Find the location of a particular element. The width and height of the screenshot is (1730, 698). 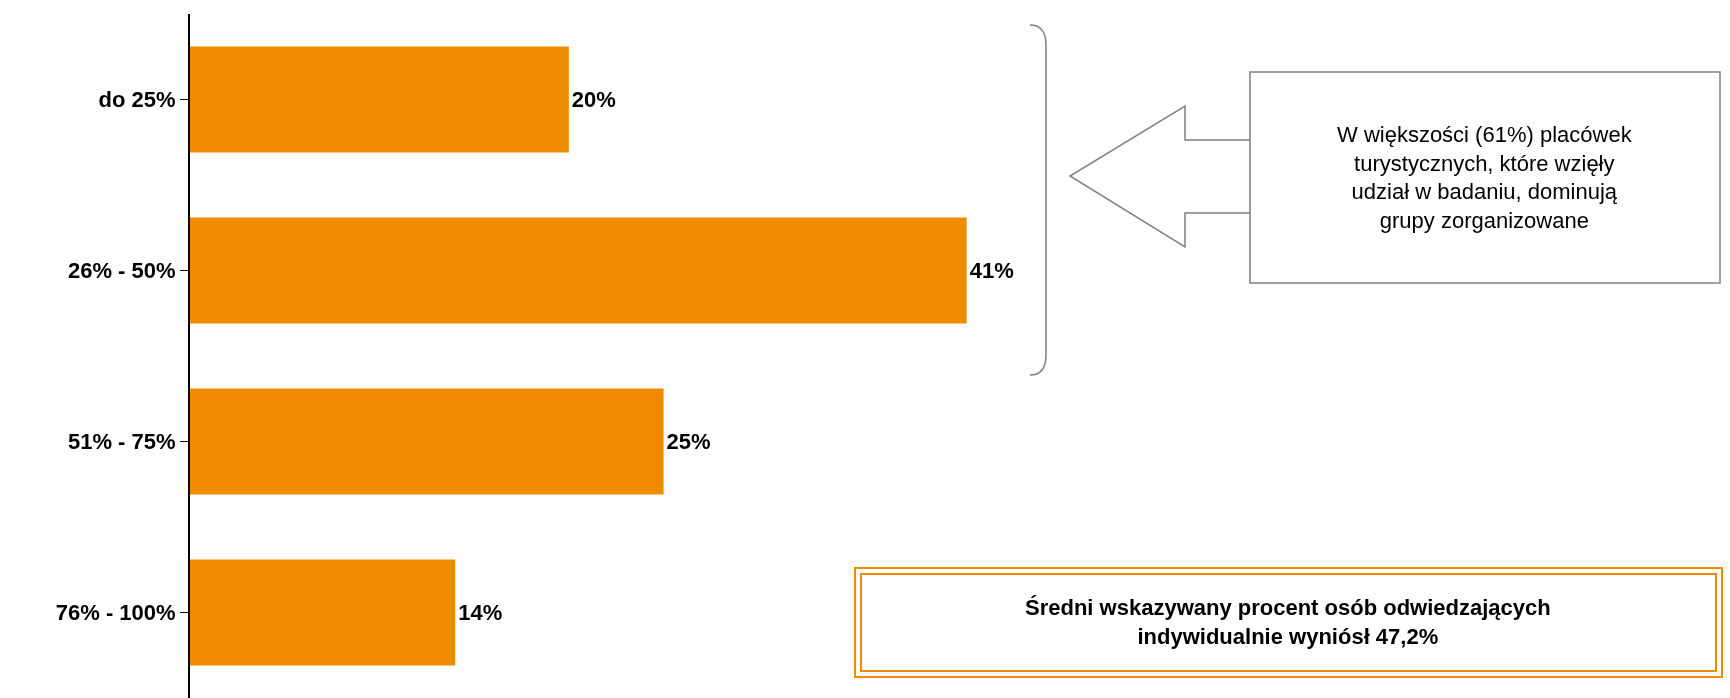

y-tick-label: do 25% is located at coordinates (137, 100).